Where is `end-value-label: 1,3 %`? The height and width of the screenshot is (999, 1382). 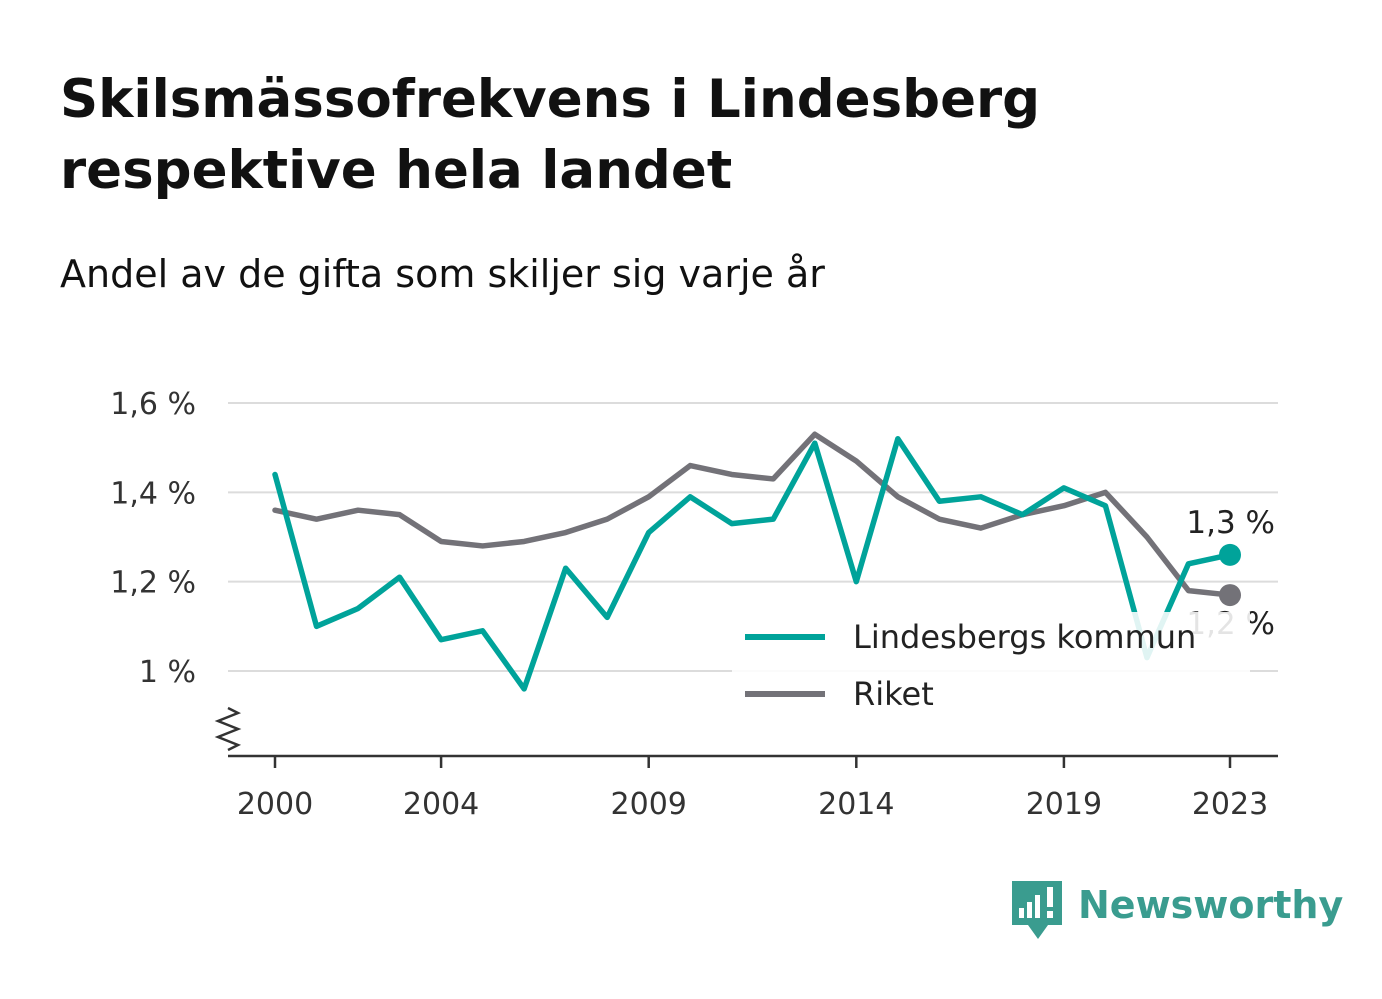 end-value-label: 1,3 % is located at coordinates (1230, 523).